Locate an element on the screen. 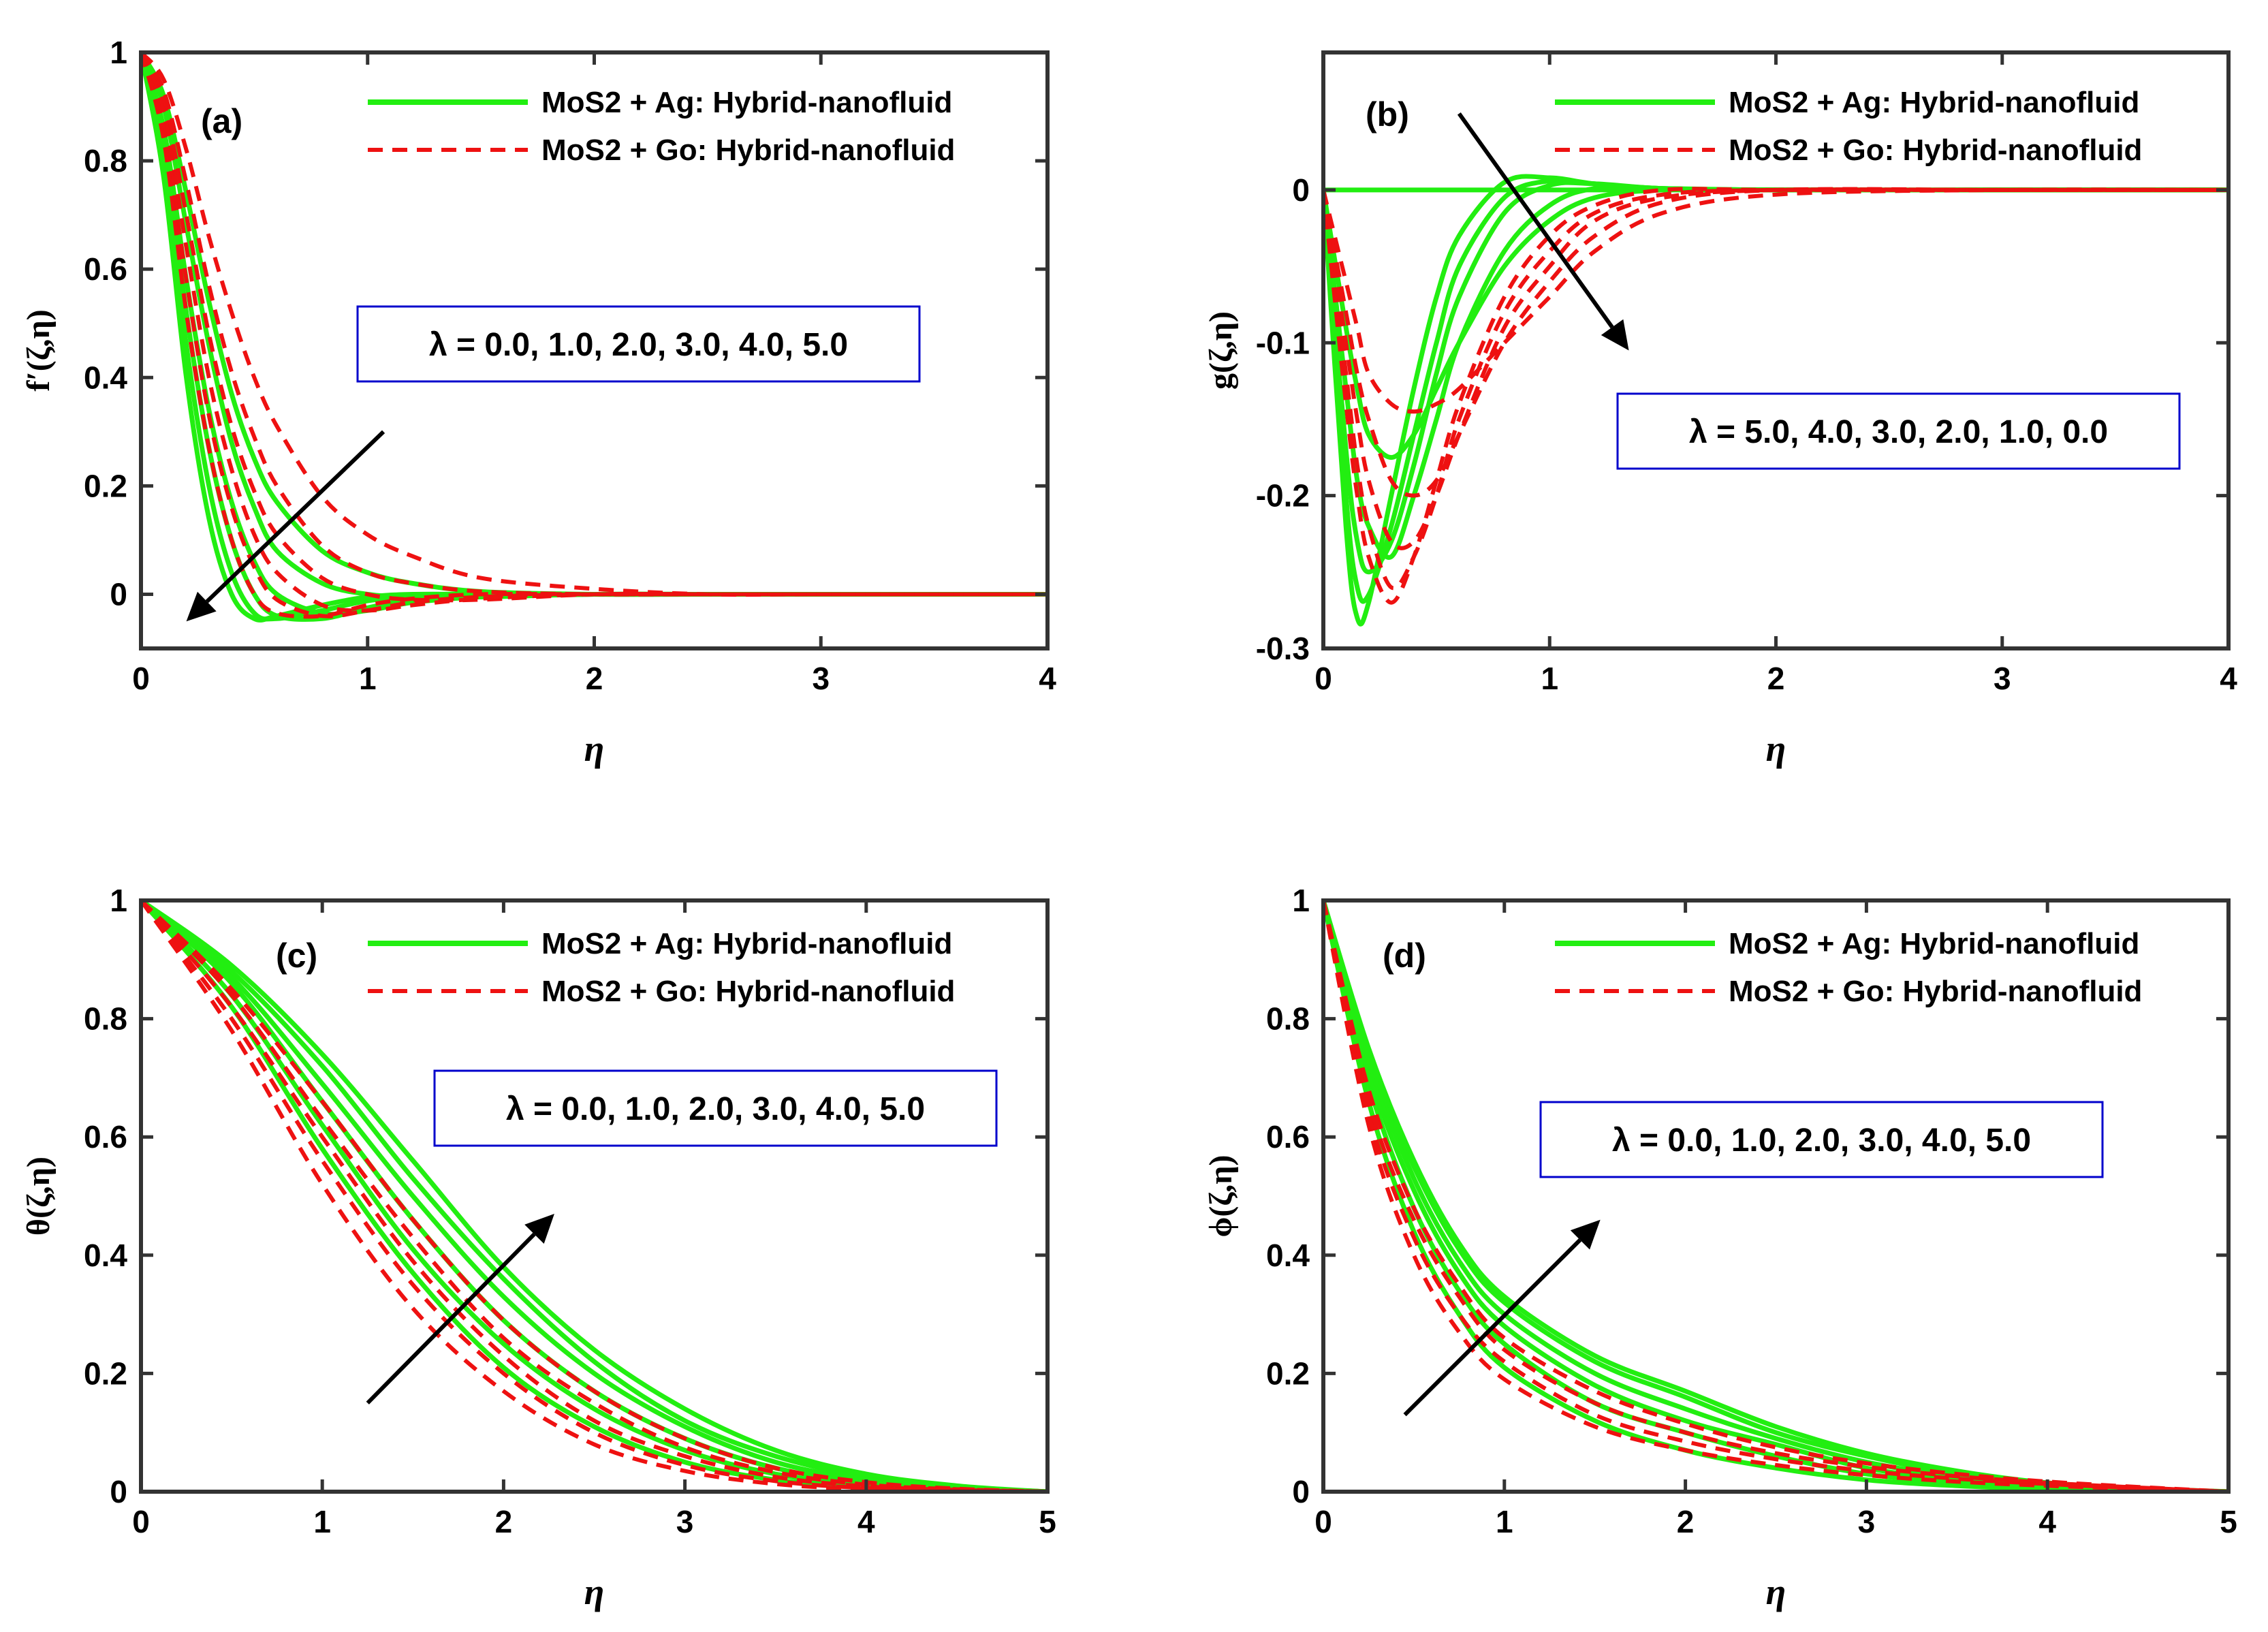 This screenshot has height=1632, width=2268. lambda-values: λ = 5.0, 4.0, 3.0, 2.0, 1.0, 0.0 is located at coordinates (1898, 432).